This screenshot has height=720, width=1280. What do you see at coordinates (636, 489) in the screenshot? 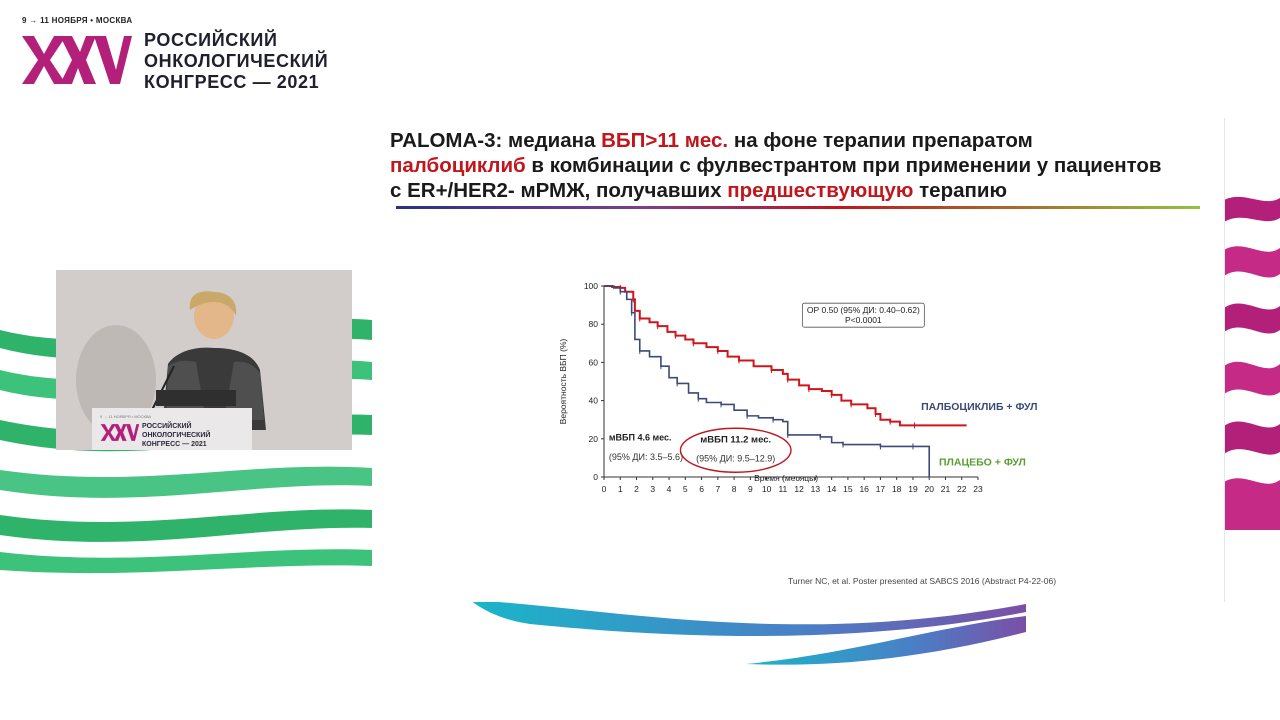
I see `x-tick-label: 2` at bounding box center [636, 489].